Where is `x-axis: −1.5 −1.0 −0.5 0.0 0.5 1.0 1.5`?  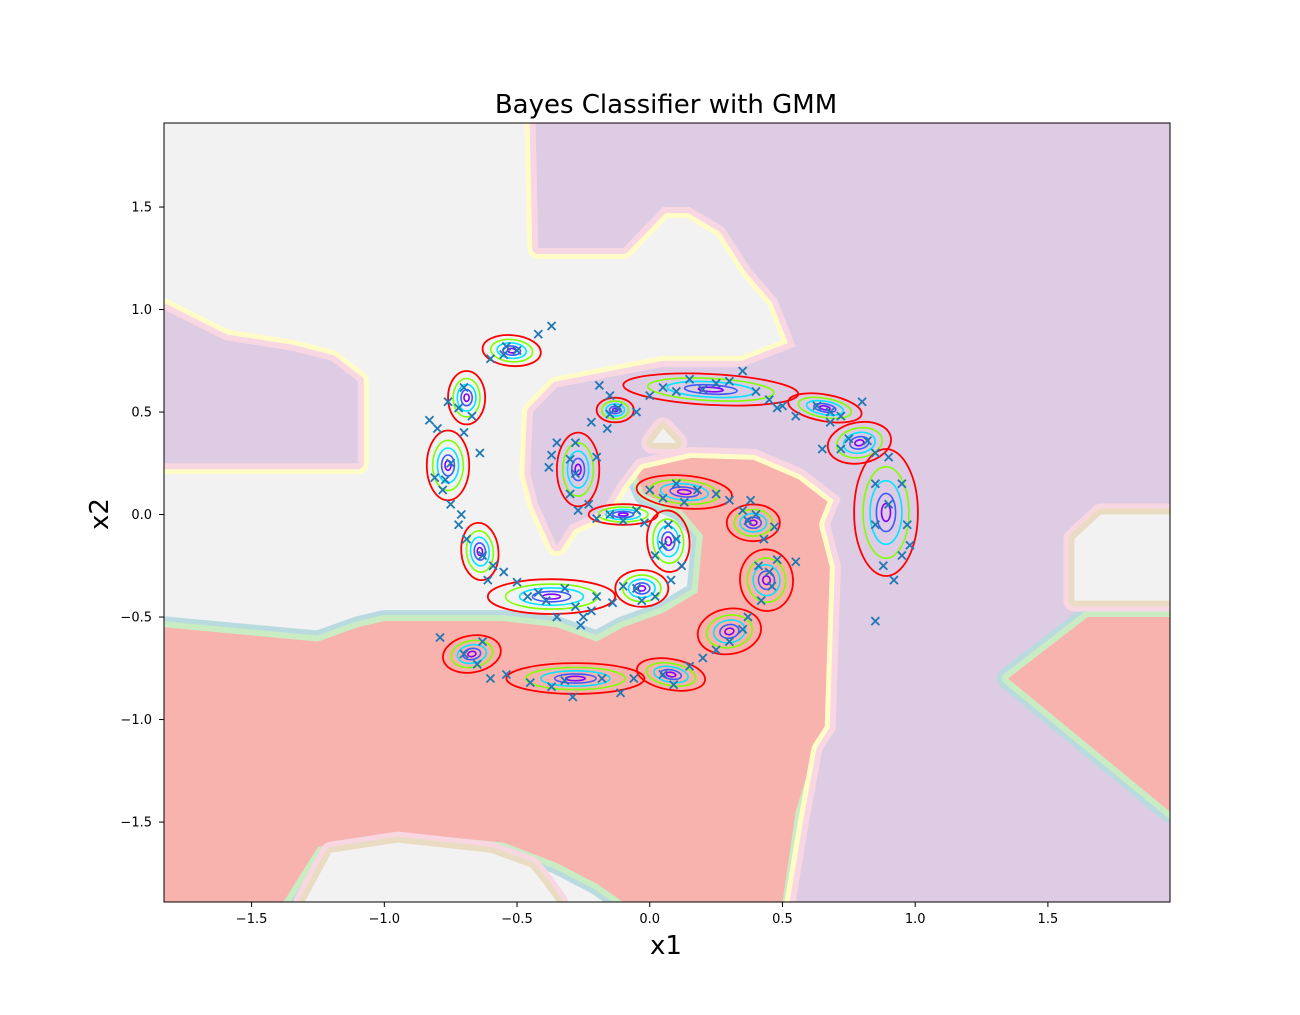
x-axis: −1.5 −1.0 −0.5 0.0 0.5 1.0 1.5 is located at coordinates (647, 914).